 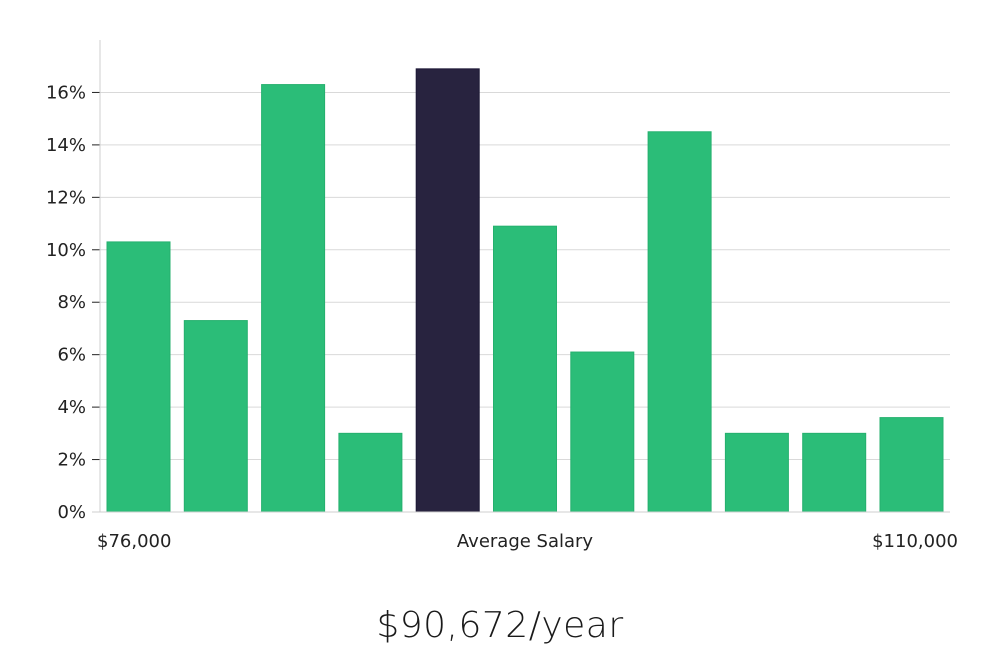 What do you see at coordinates (71, 460) in the screenshot?
I see `y-tick-label: 2%` at bounding box center [71, 460].